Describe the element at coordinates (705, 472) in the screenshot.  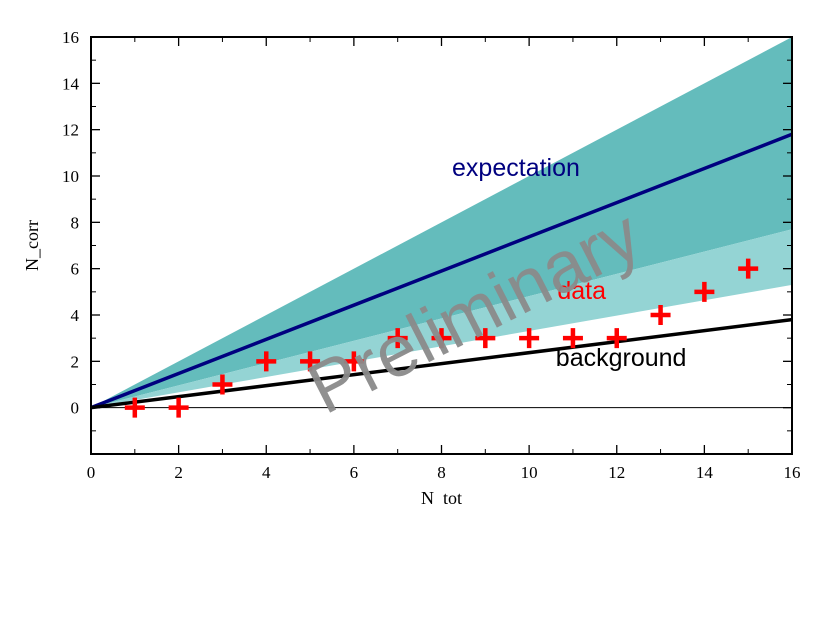
I see `x-tick-label: 14` at that location.